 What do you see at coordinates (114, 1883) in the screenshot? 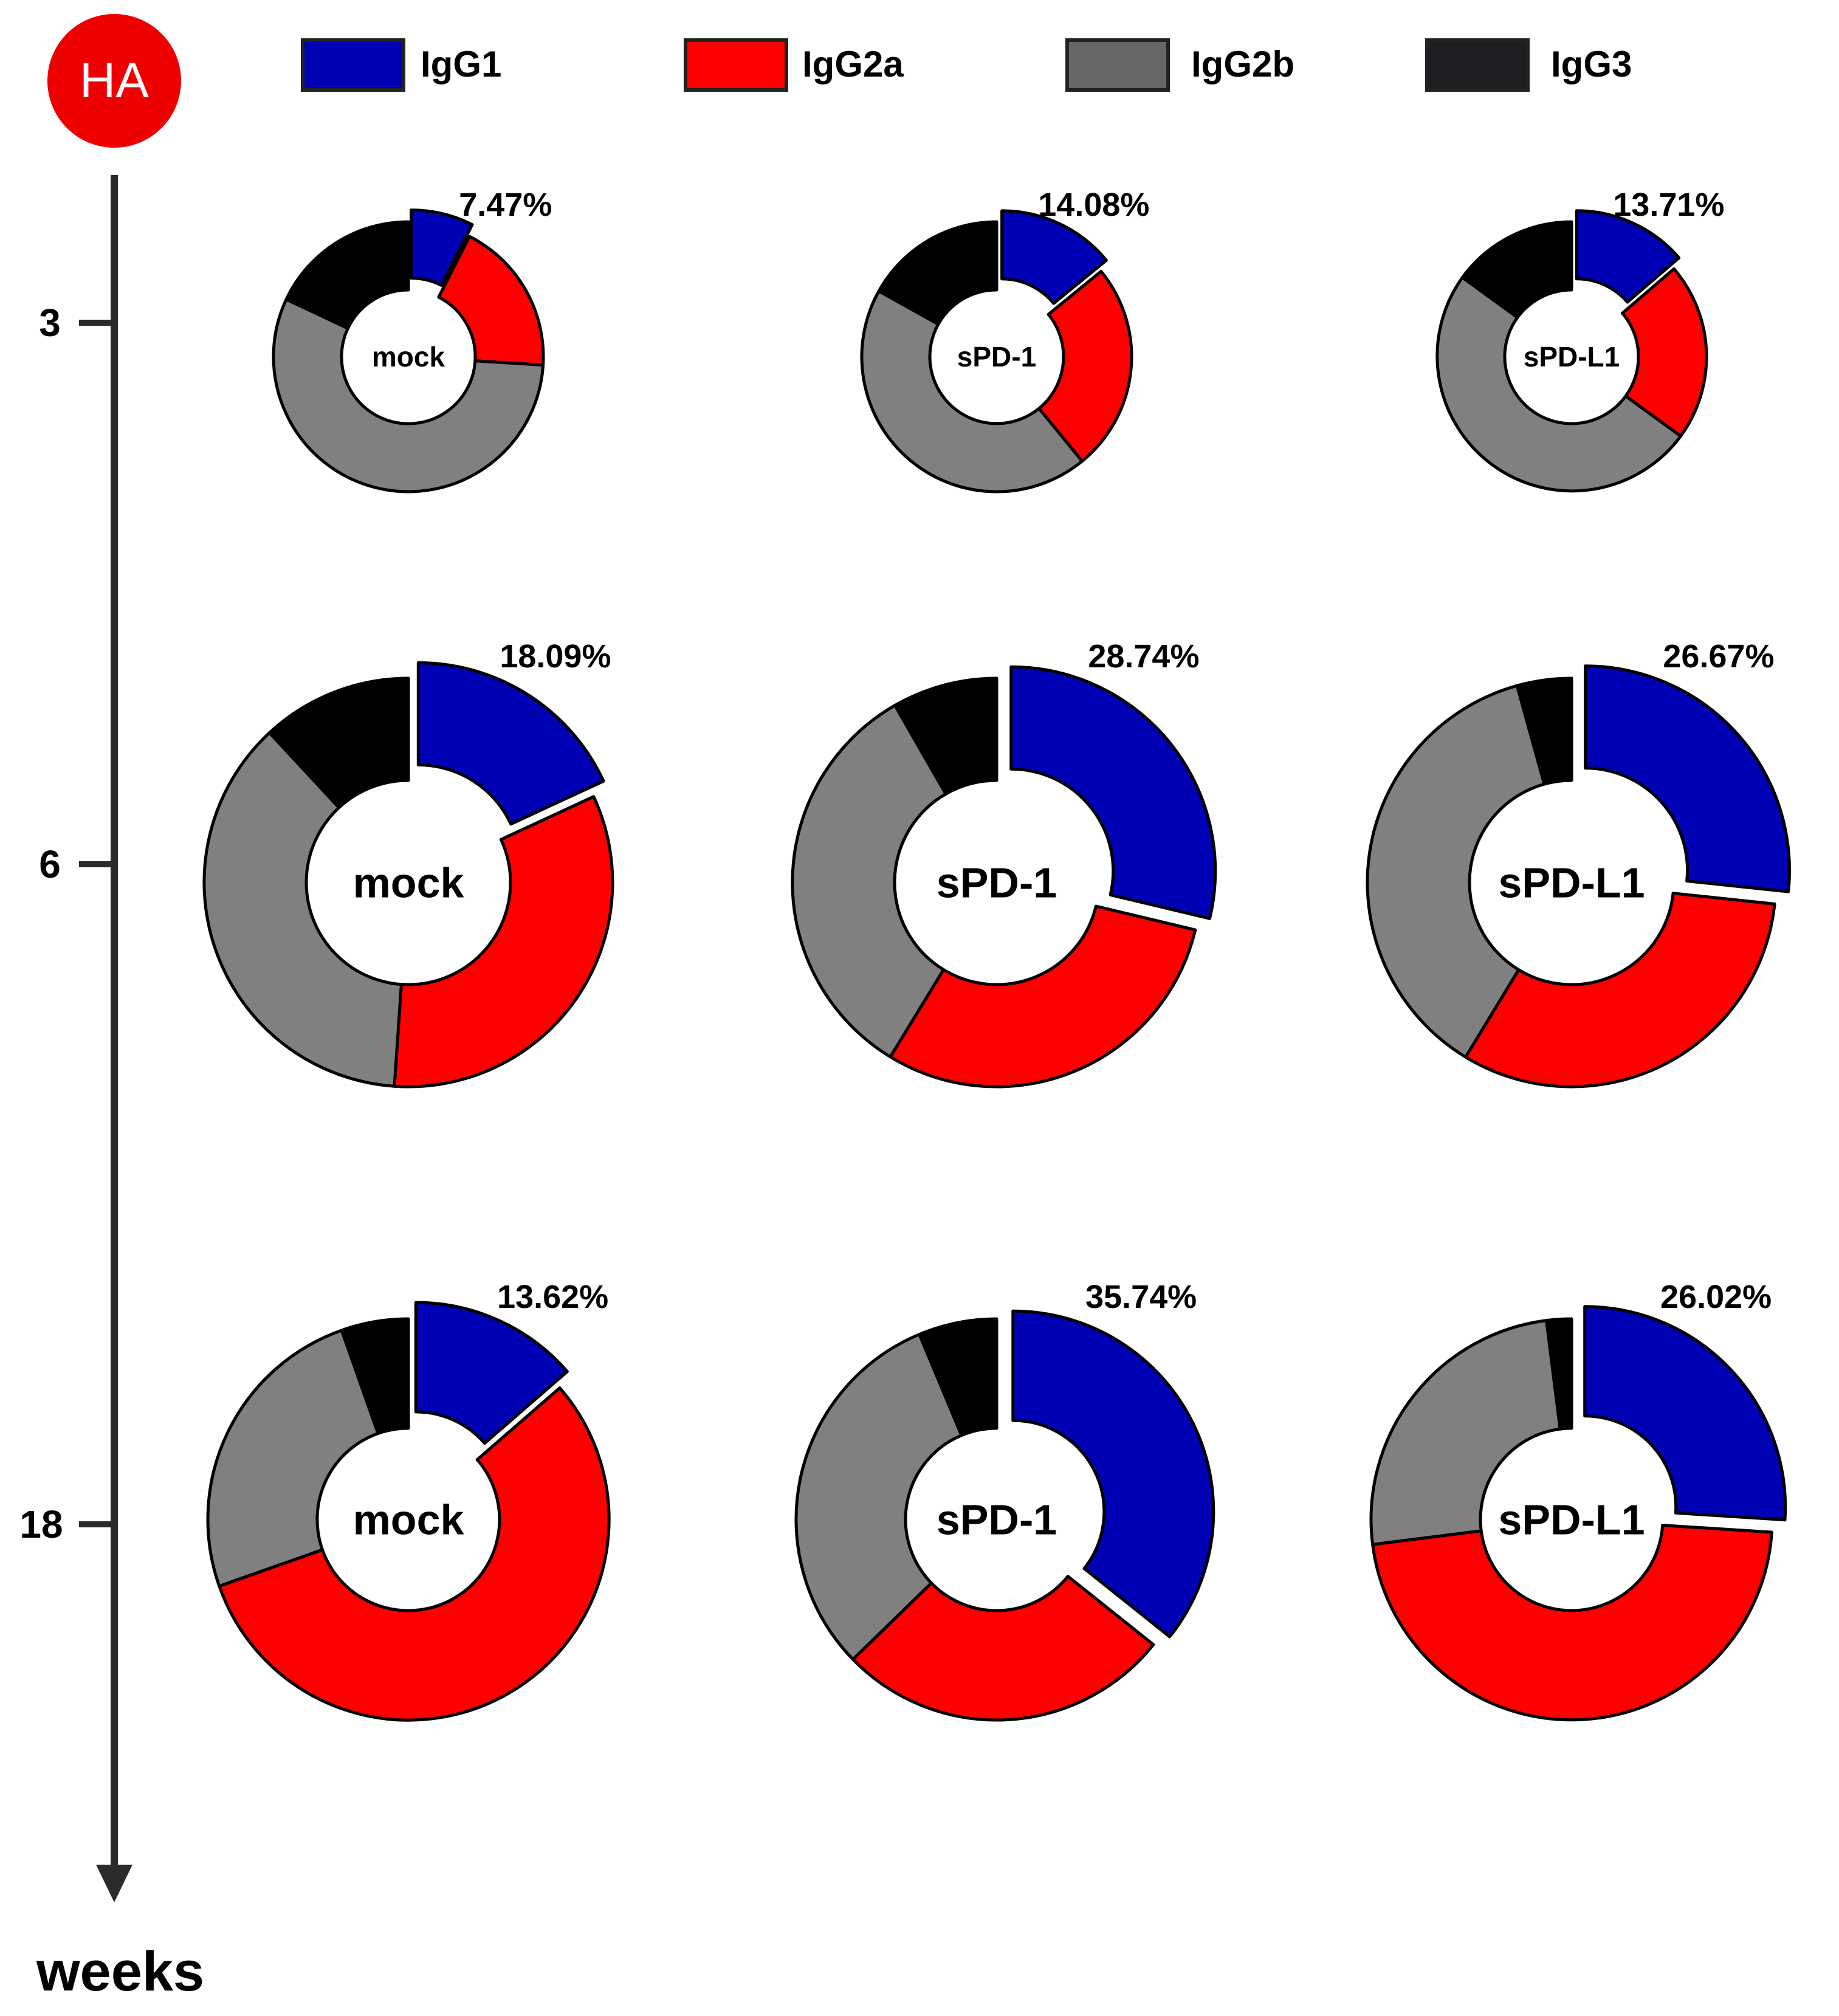
I see `time-axis-arrowhead` at bounding box center [114, 1883].